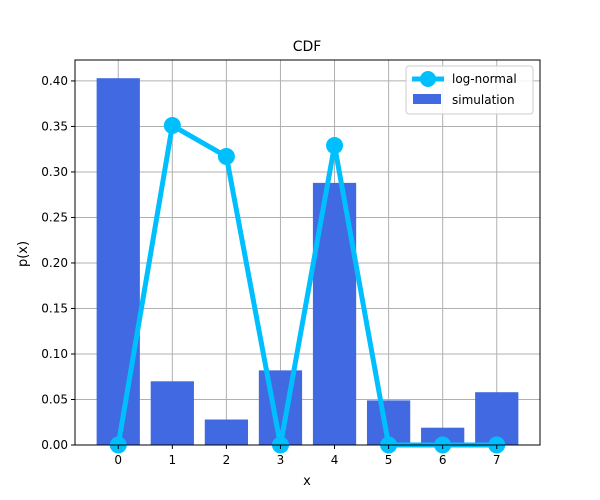 This screenshot has height=500, width=600. Describe the element at coordinates (54, 445) in the screenshot. I see `y-tick-label: 0.00` at that location.